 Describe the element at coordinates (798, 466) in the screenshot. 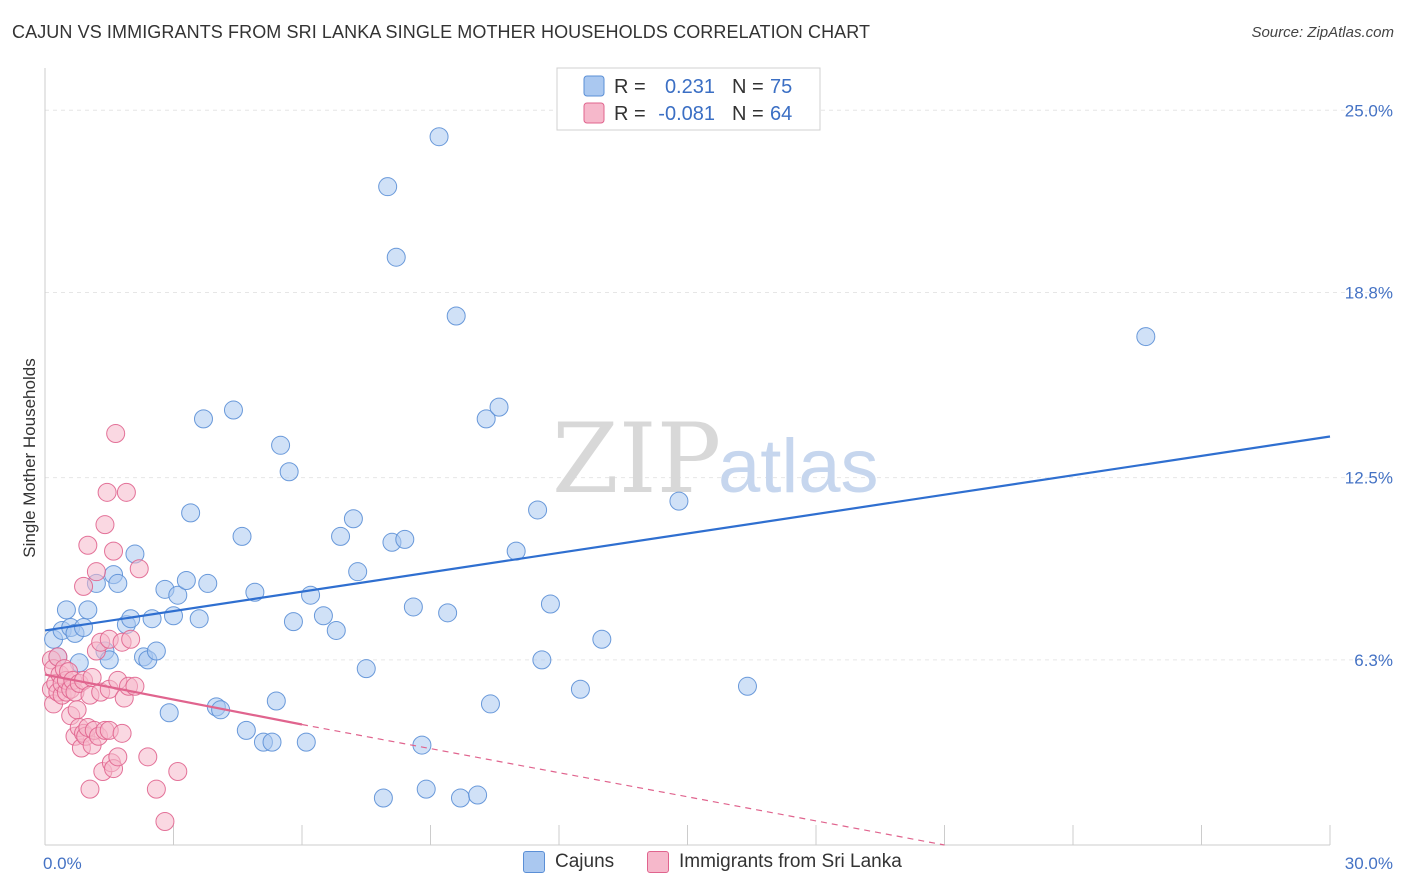

I see `watermark-atlas: atlas` at that location.